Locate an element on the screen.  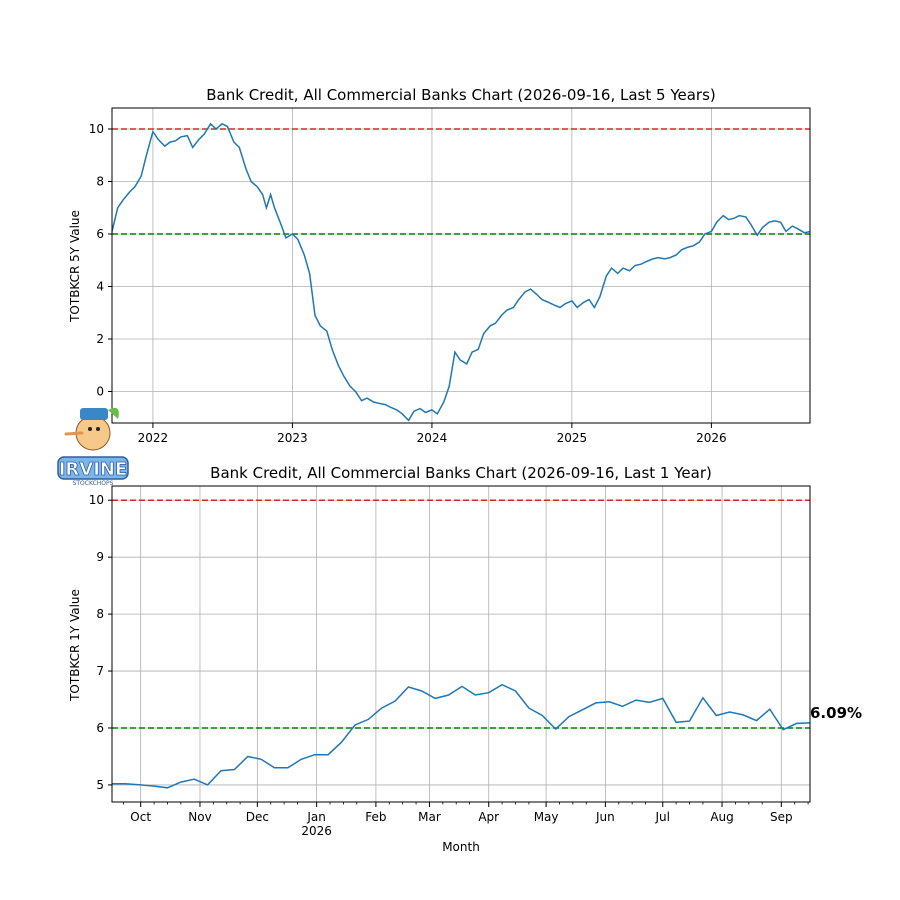
chart-1y-series is located at coordinates (461, 736).